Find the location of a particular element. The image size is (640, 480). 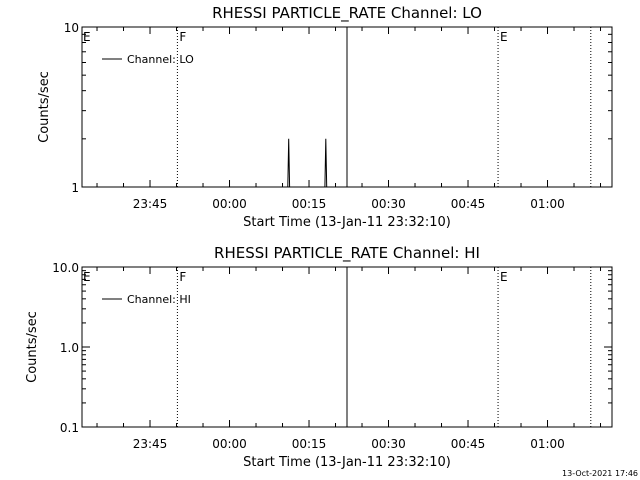

y-tick-label: 10.0 is located at coordinates (65, 268).